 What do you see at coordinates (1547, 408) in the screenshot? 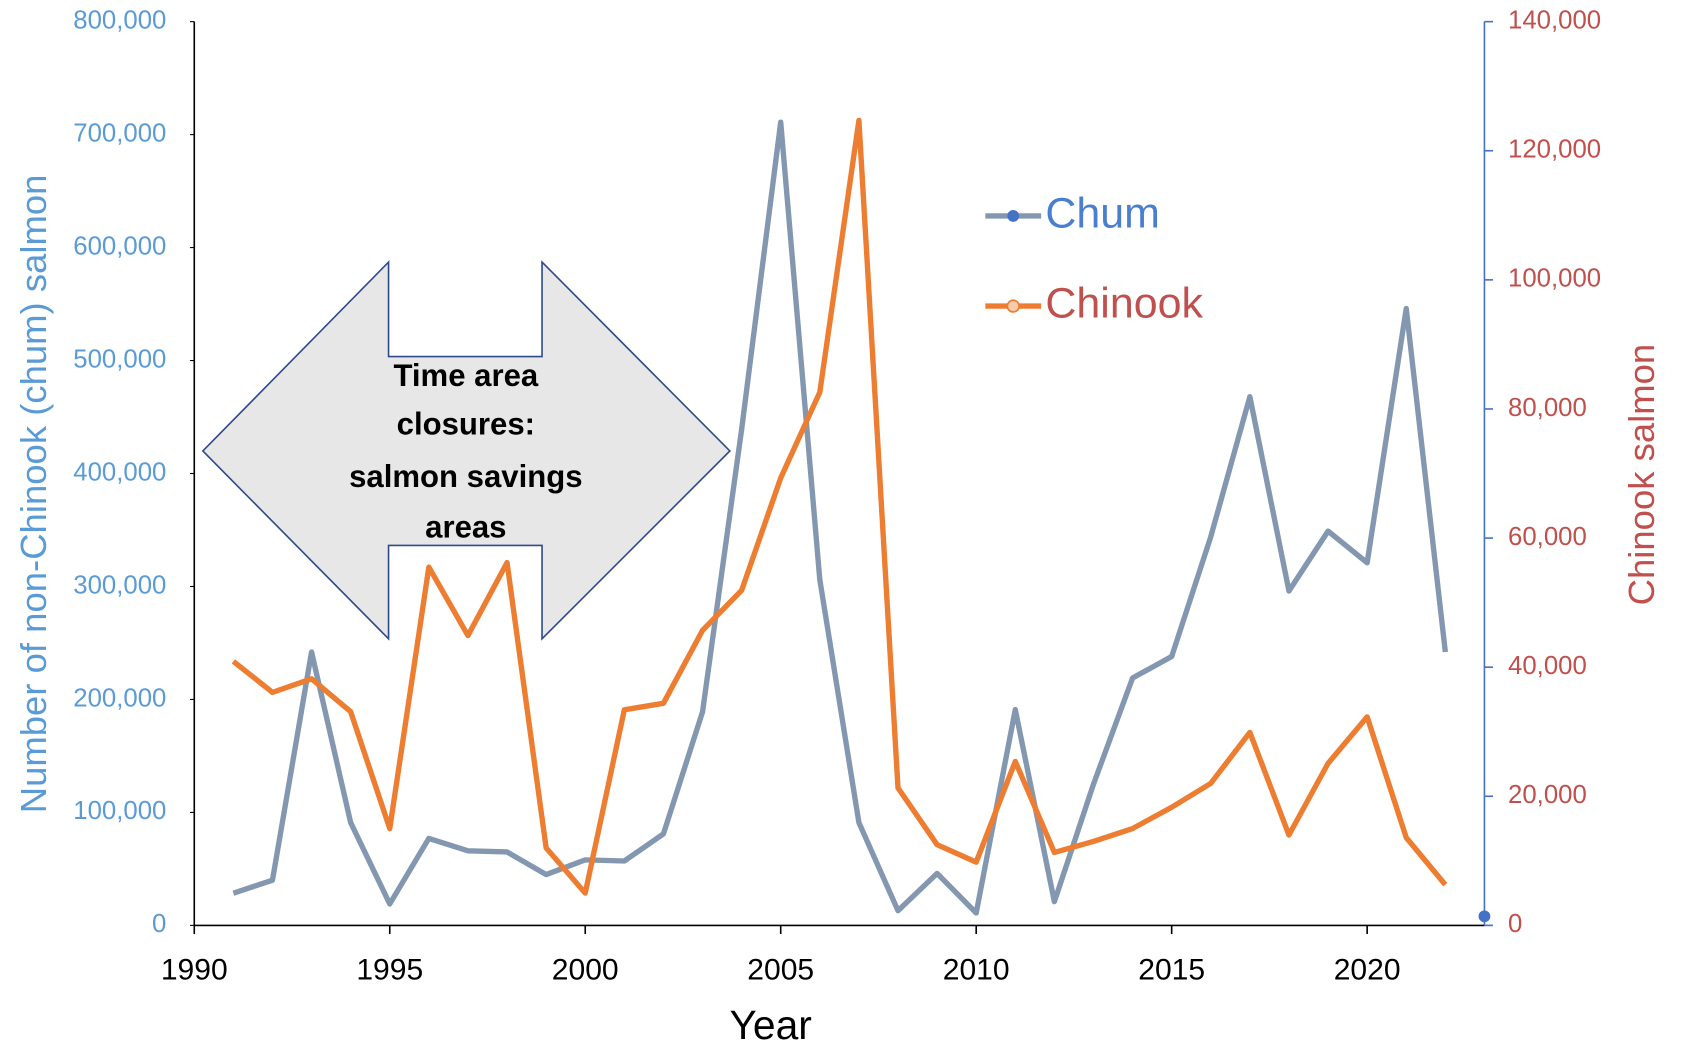
I see `y2-tick-label: 80,000` at bounding box center [1547, 408].